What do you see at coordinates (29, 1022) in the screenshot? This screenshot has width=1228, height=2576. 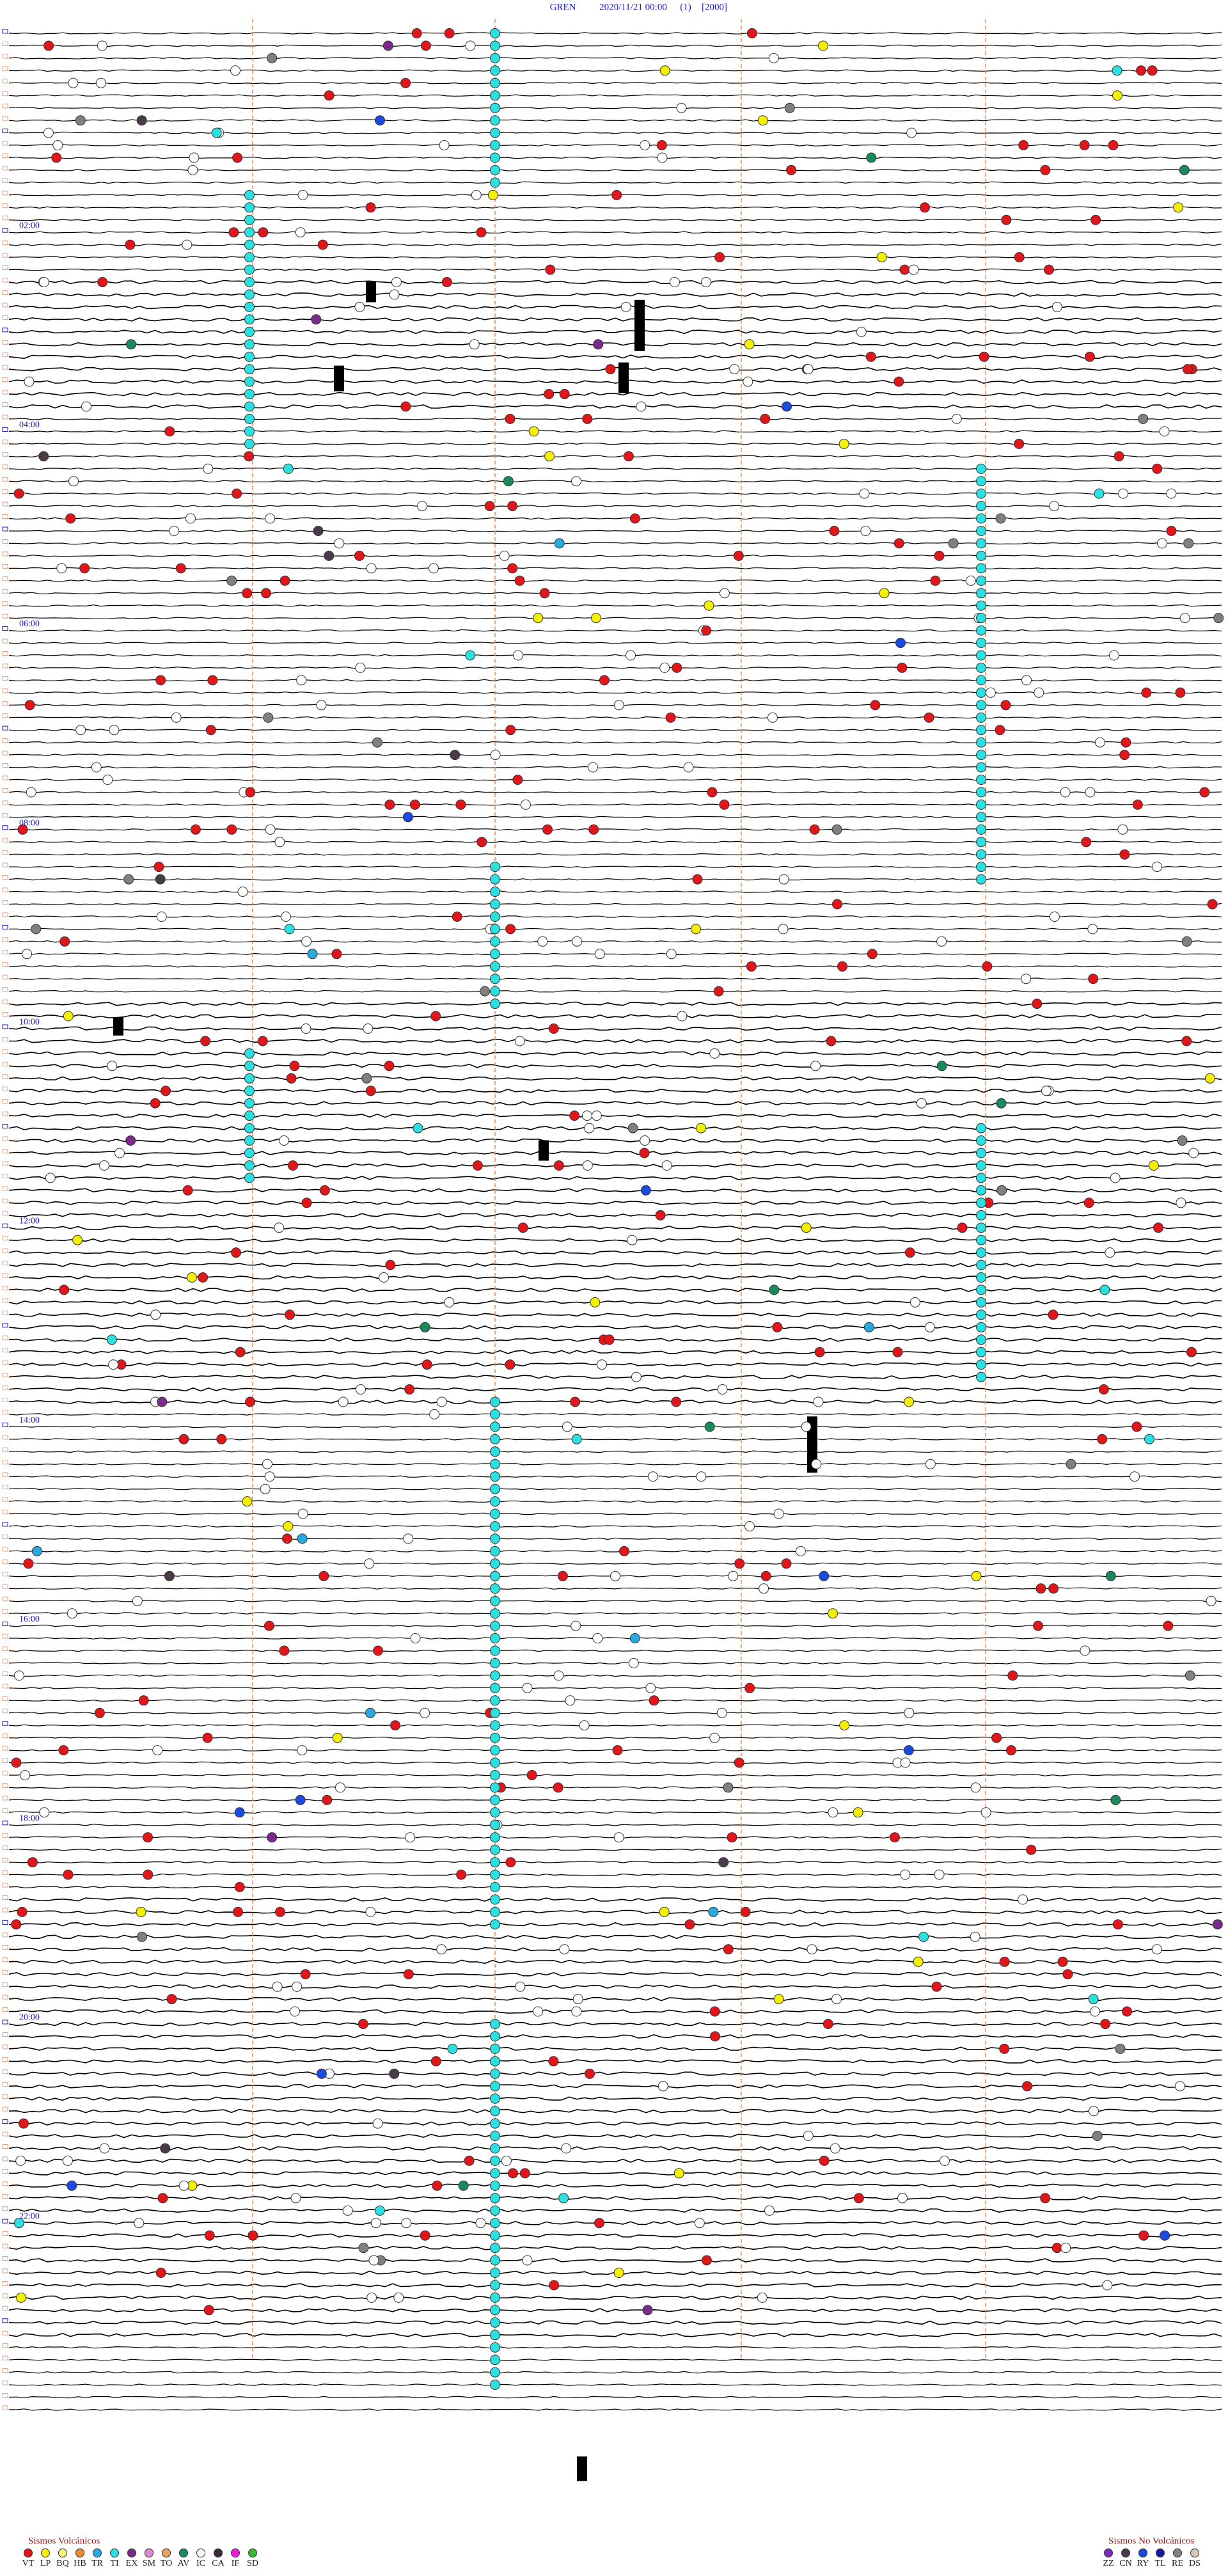 I see `time-label: 10:00` at bounding box center [29, 1022].